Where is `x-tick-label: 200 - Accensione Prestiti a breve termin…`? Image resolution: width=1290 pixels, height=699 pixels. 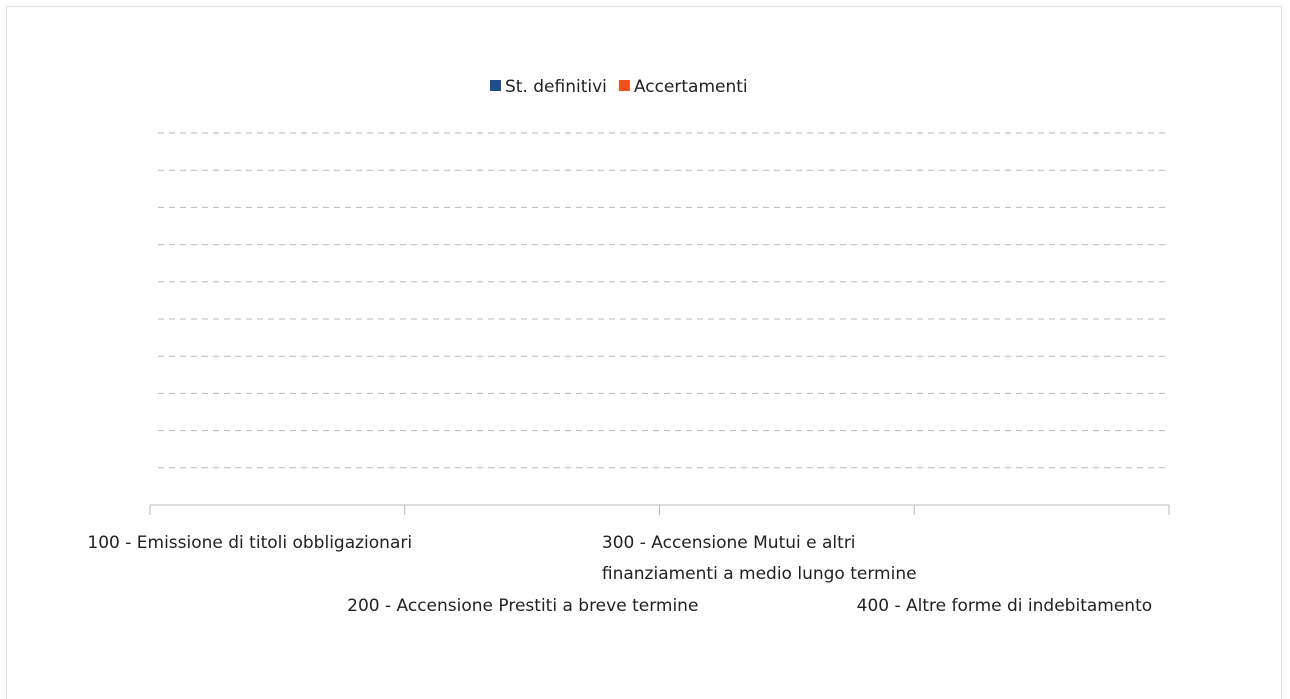 x-tick-label: 200 - Accensione Prestiti a breve termin… is located at coordinates (523, 606).